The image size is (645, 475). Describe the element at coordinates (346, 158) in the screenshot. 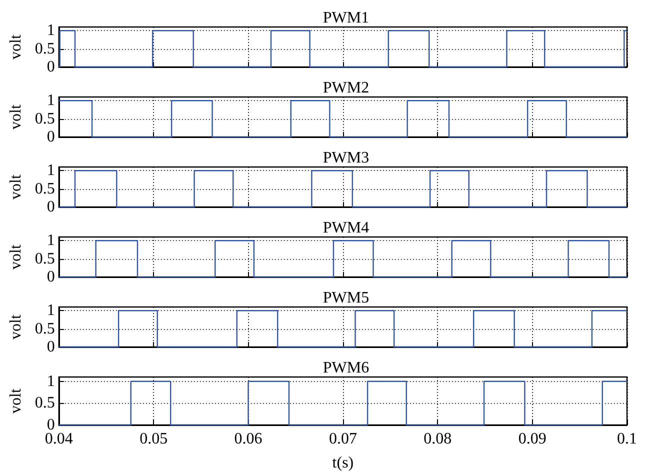

I see `chart-title: PWM3` at that location.